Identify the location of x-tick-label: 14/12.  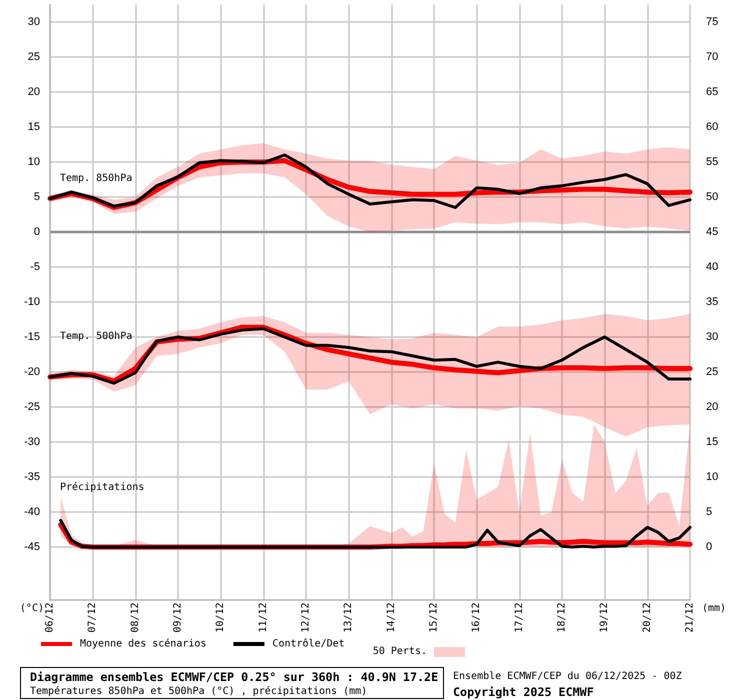
(391, 617).